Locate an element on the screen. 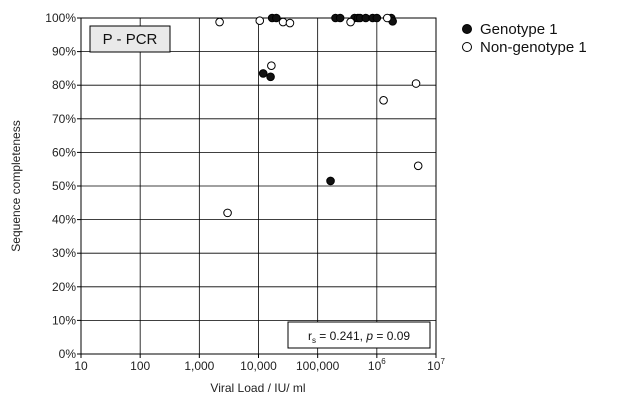 This screenshot has width=643, height=399. legend-item-genotype-1: Genotype 1 is located at coordinates (524, 29).